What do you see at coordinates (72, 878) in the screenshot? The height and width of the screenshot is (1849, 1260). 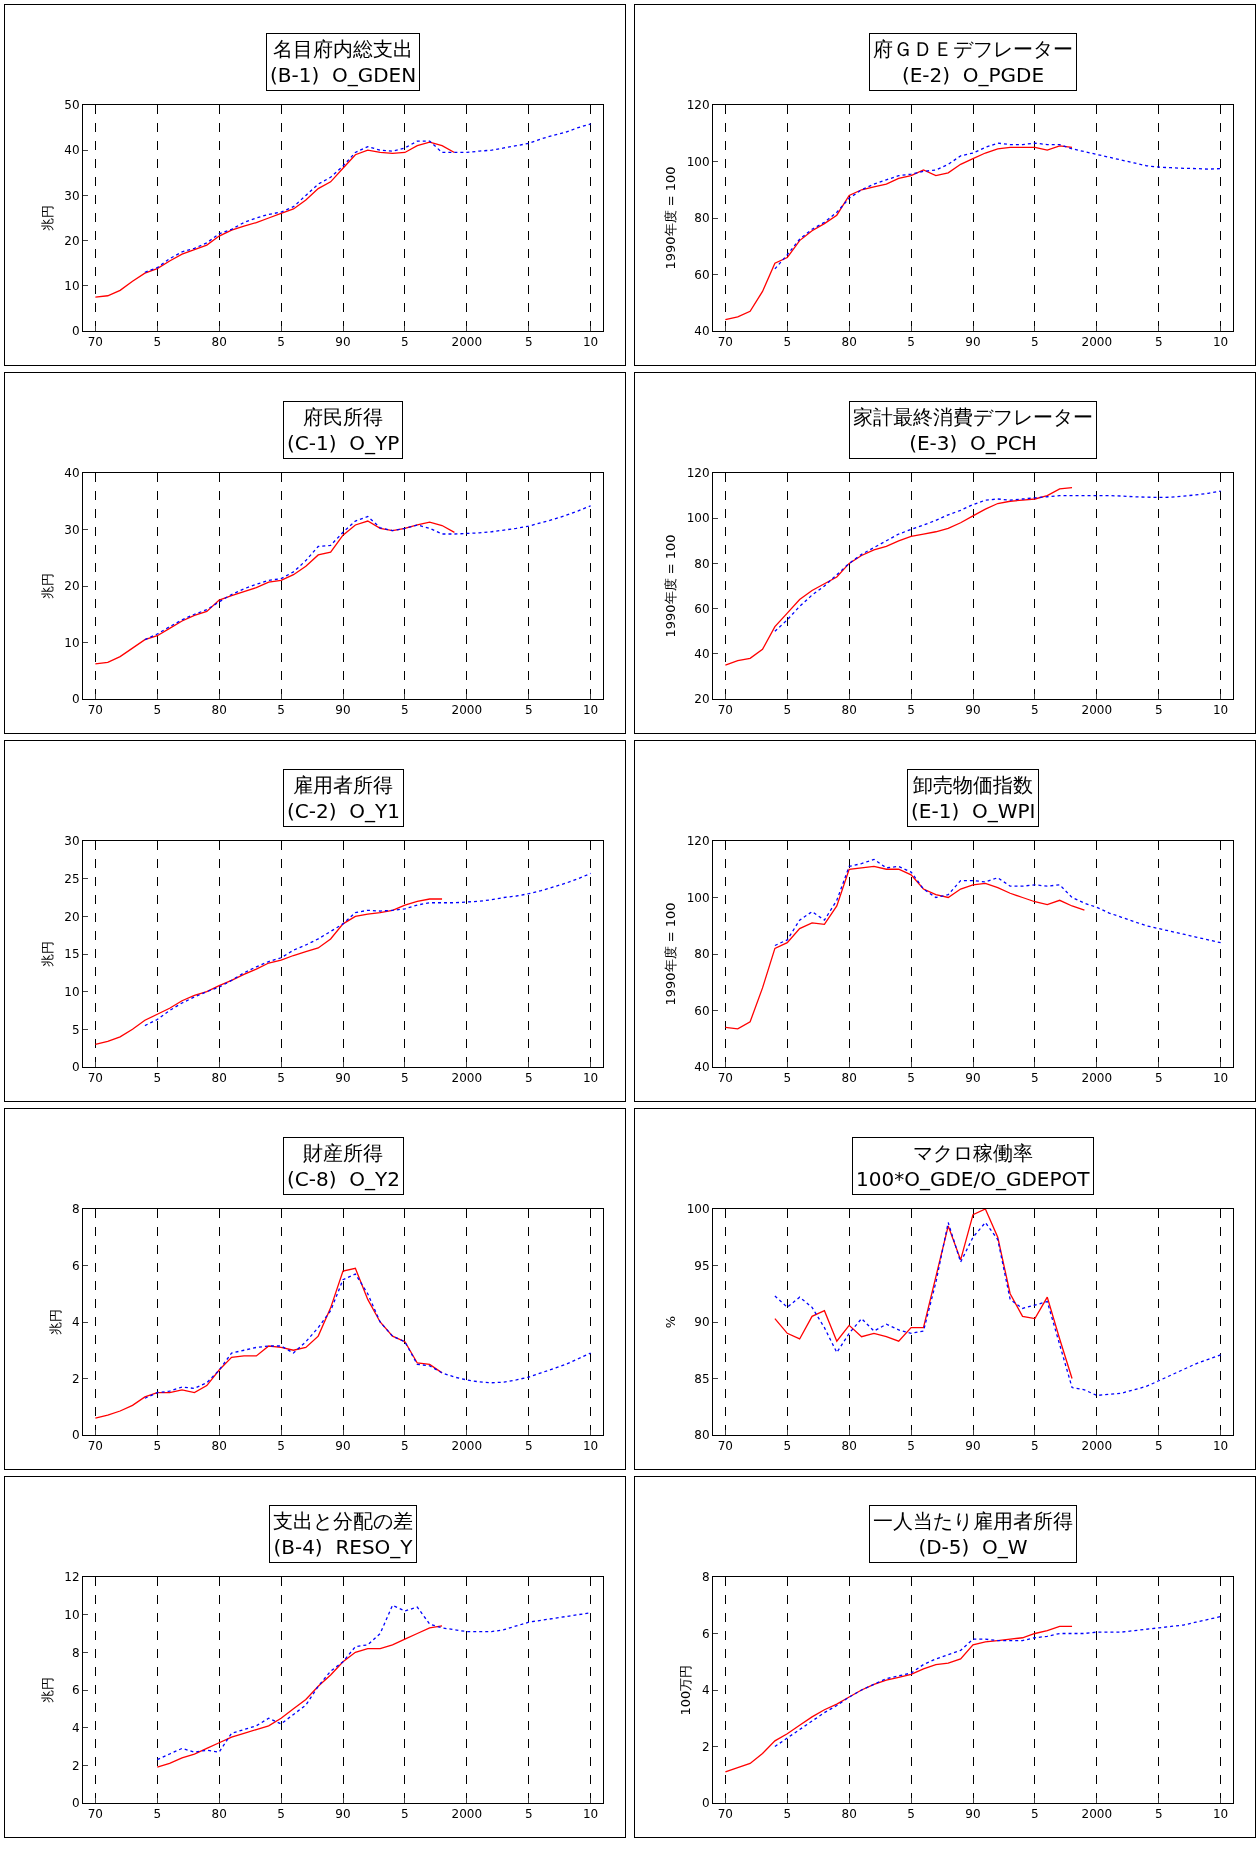 I see `y-tick-label: 25` at bounding box center [72, 878].